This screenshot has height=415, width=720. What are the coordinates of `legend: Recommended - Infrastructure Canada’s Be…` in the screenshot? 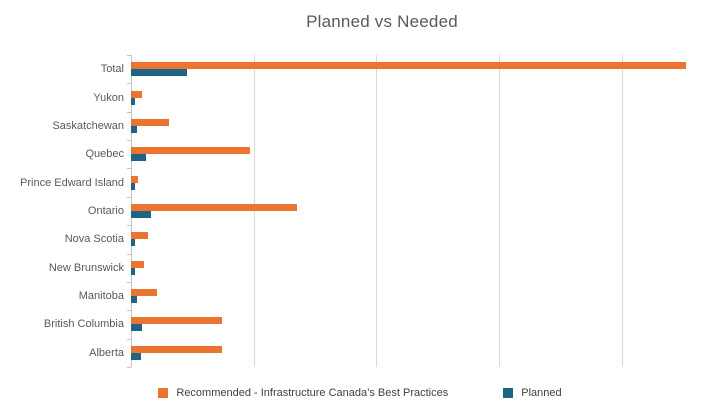 It's located at (360, 393).